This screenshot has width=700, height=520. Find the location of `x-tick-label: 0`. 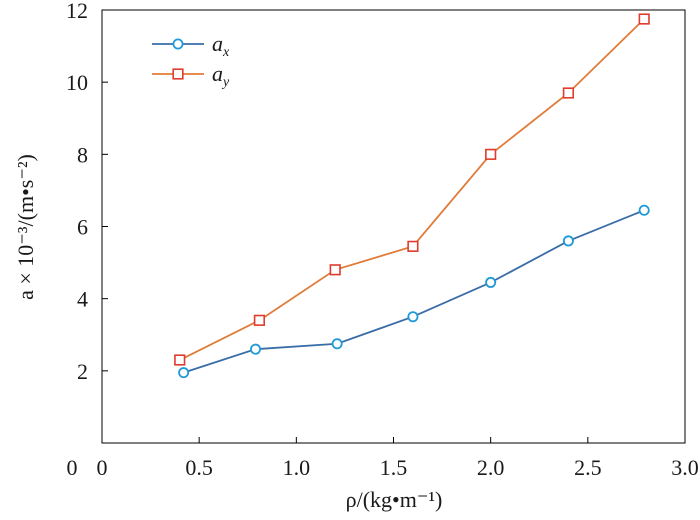

x-tick-label: 0 is located at coordinates (102, 467).